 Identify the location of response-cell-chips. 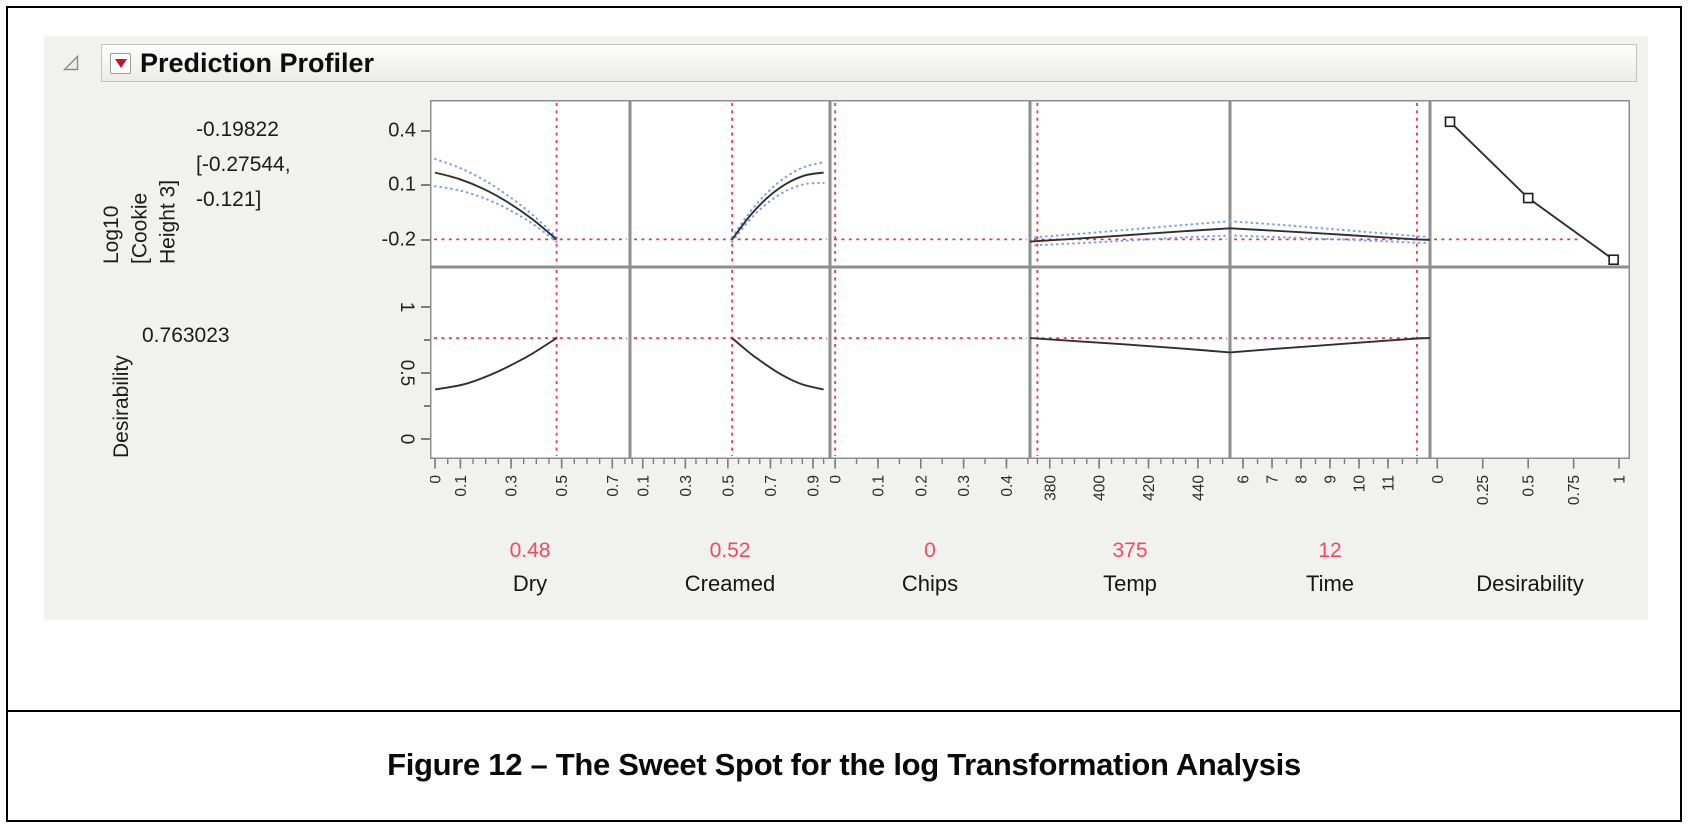
(930, 183).